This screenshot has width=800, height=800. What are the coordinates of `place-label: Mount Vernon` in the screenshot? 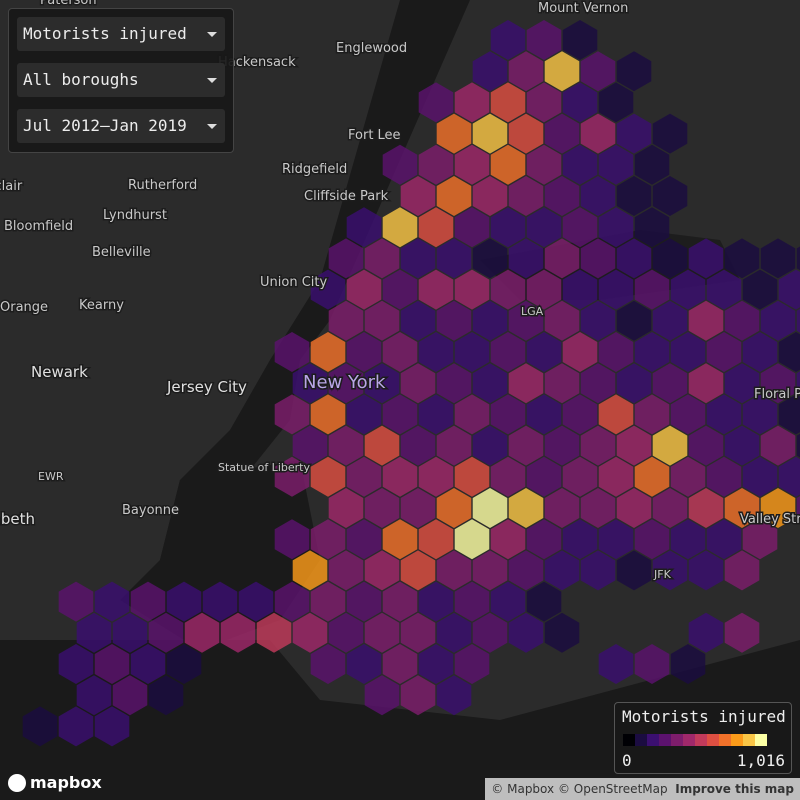 It's located at (583, 8).